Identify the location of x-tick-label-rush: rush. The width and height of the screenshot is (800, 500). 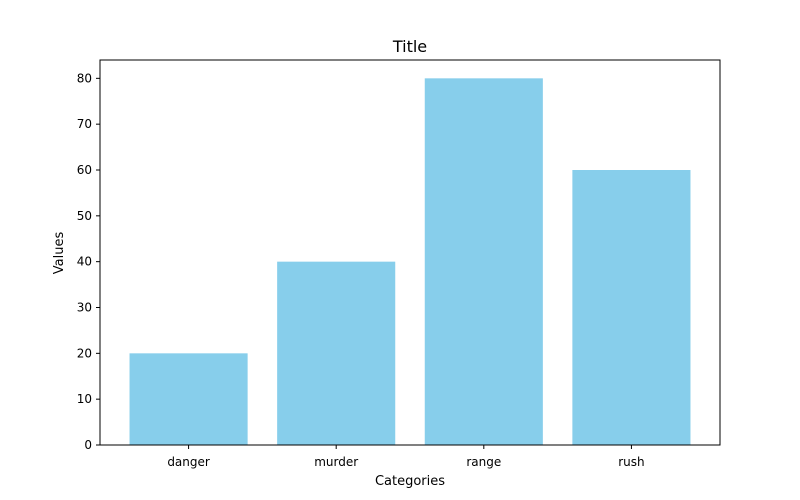
(631, 462).